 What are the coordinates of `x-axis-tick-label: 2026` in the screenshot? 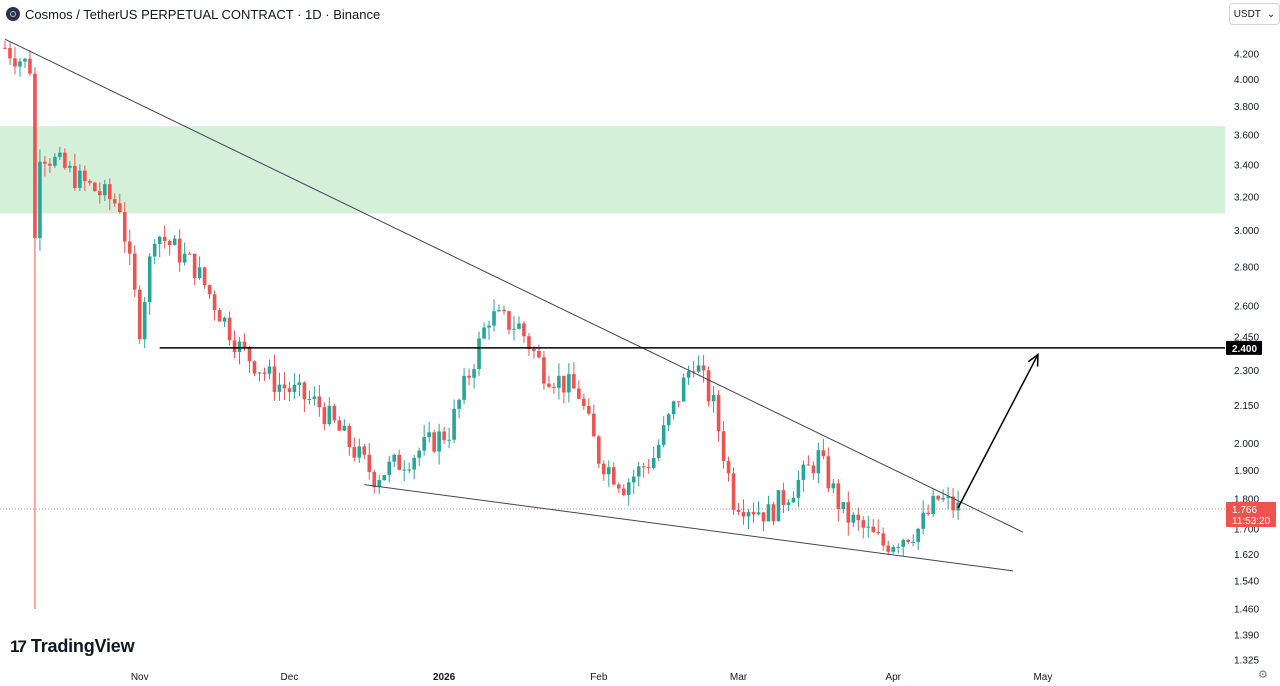 It's located at (444, 677).